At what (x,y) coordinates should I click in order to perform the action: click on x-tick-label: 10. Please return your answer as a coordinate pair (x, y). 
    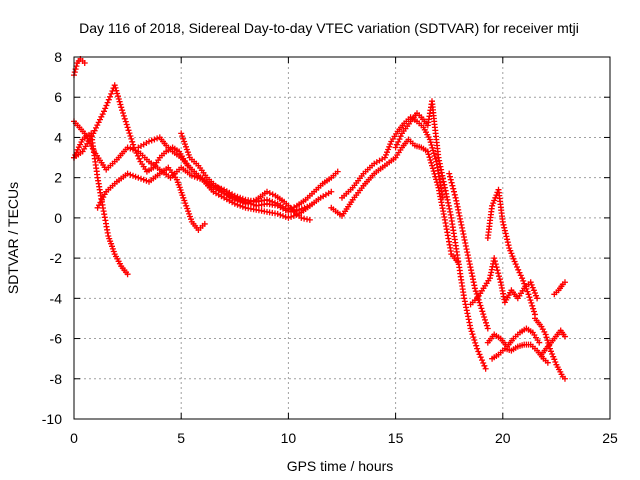
    Looking at the image, I should click on (289, 438).